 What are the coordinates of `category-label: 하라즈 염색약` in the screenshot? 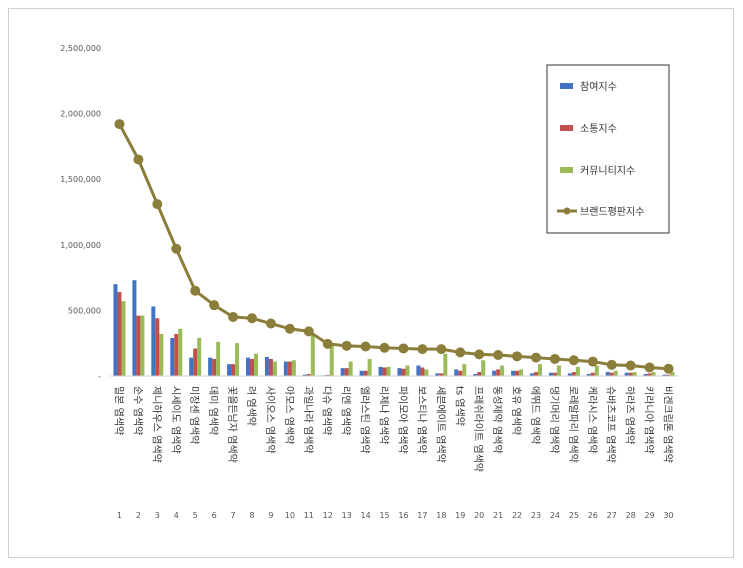 It's located at (630, 415).